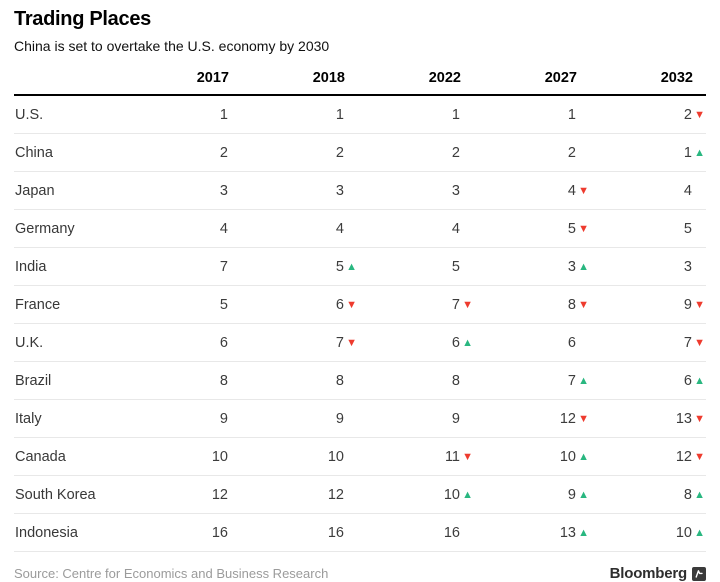 The image size is (720, 582). I want to click on rank-cell: 6 ▼, so click(300, 304).